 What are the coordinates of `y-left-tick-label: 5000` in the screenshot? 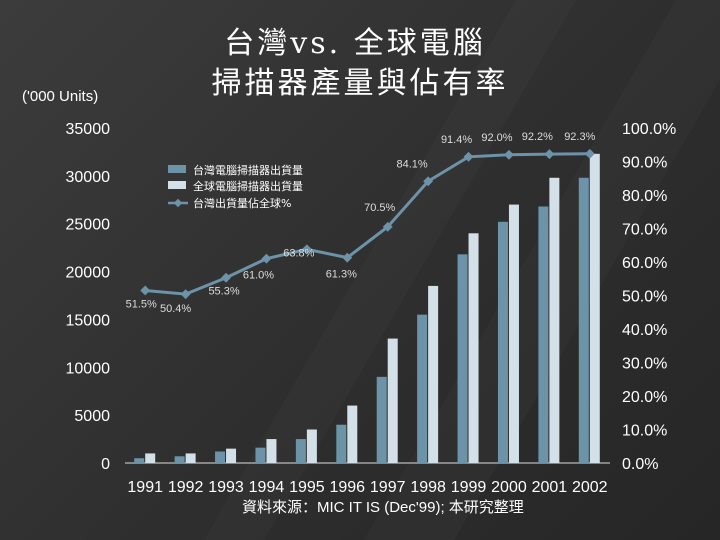 It's located at (92, 416).